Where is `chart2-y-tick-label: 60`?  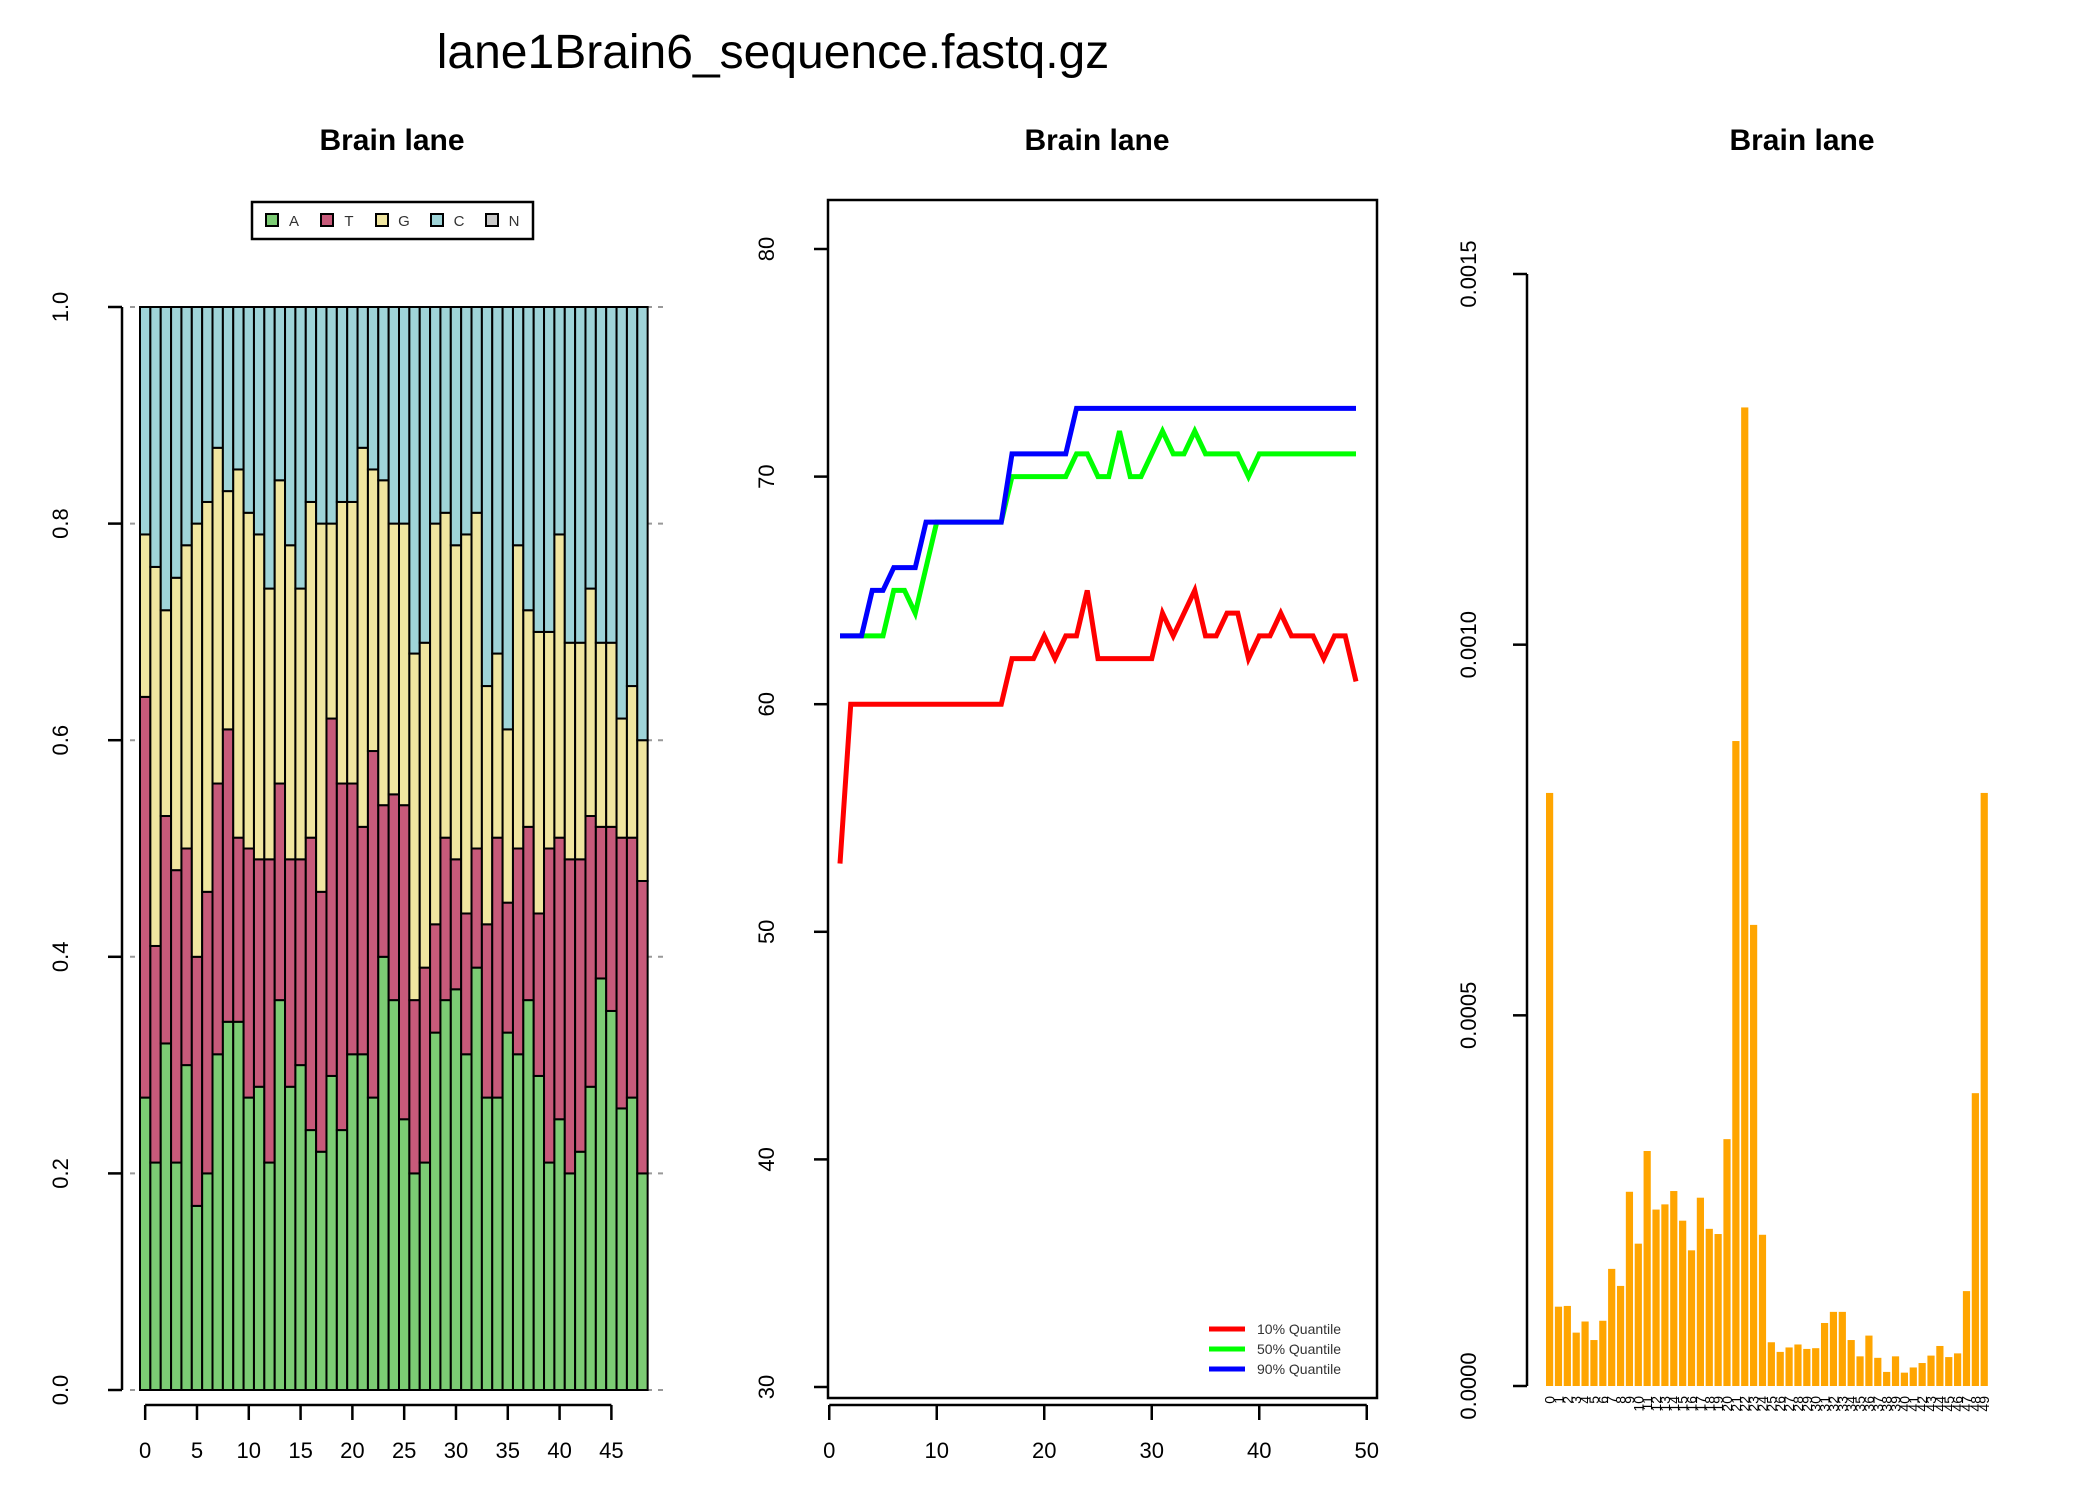
chart2-y-tick-label: 60 is located at coordinates (766, 704).